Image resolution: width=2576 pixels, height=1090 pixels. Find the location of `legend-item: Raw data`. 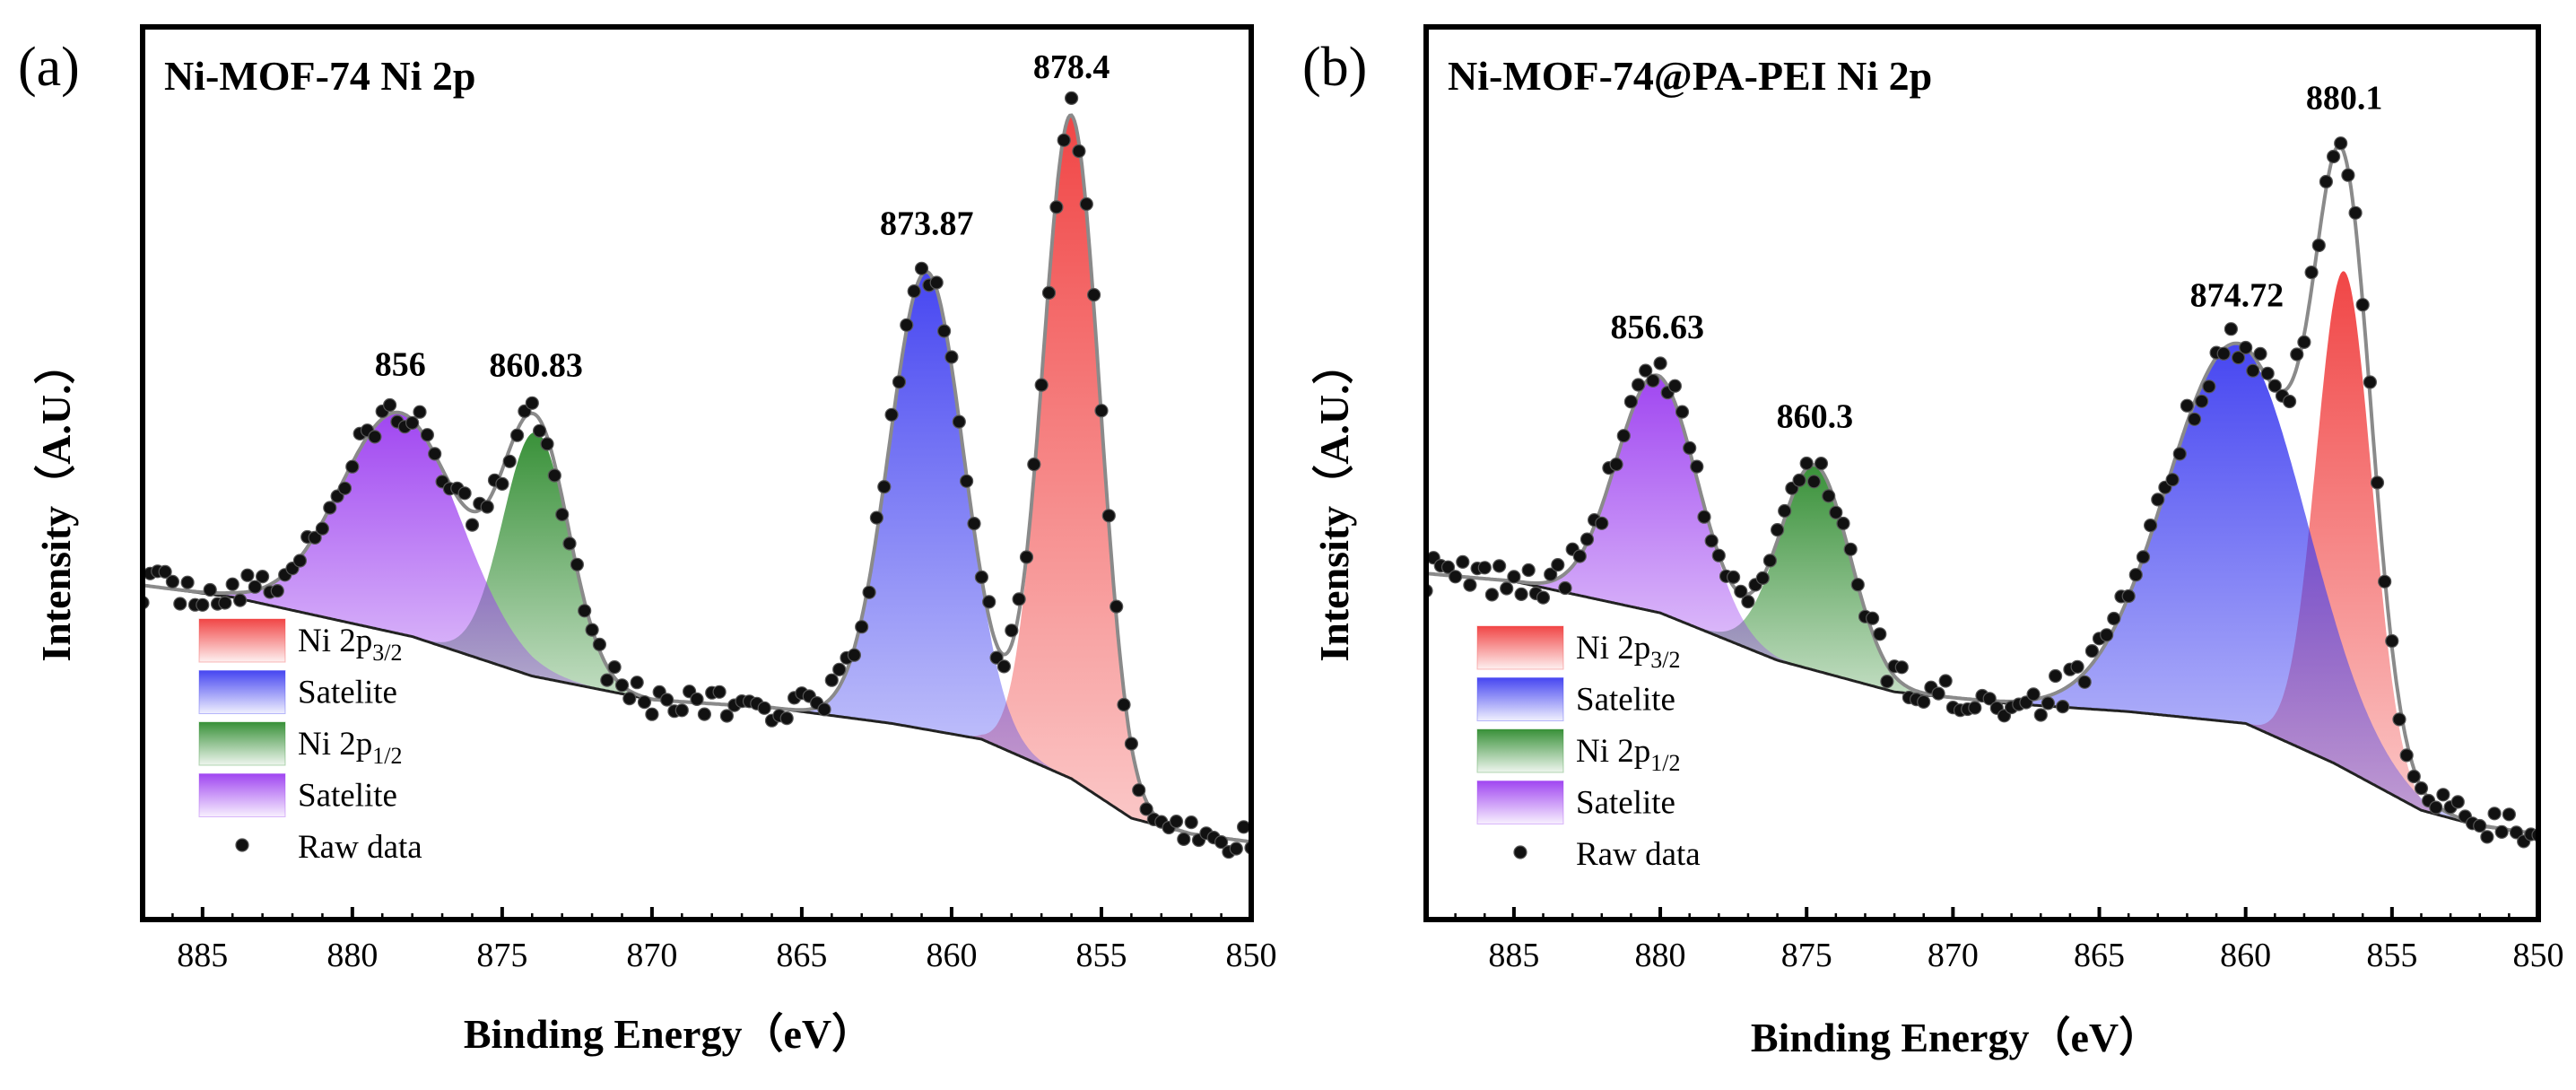

legend-item: Raw data is located at coordinates (1607, 855).